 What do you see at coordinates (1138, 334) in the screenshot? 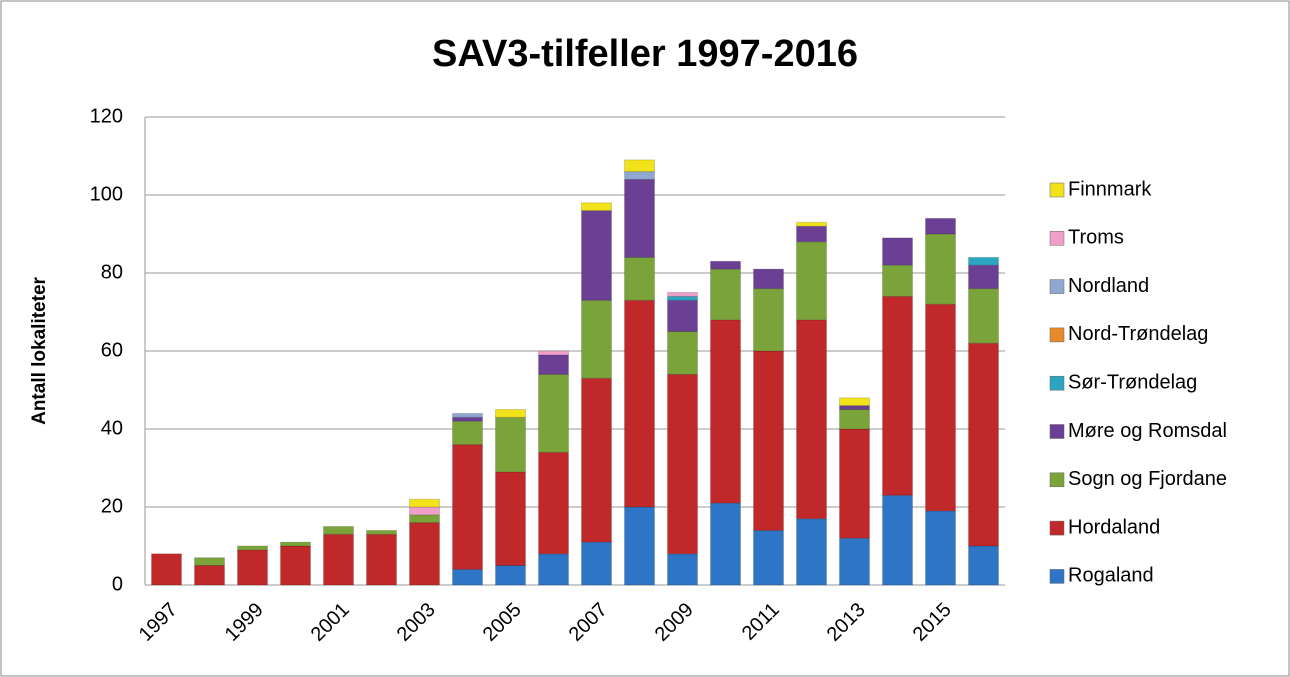
I see `legend-label: Nord-Trøndelag` at bounding box center [1138, 334].